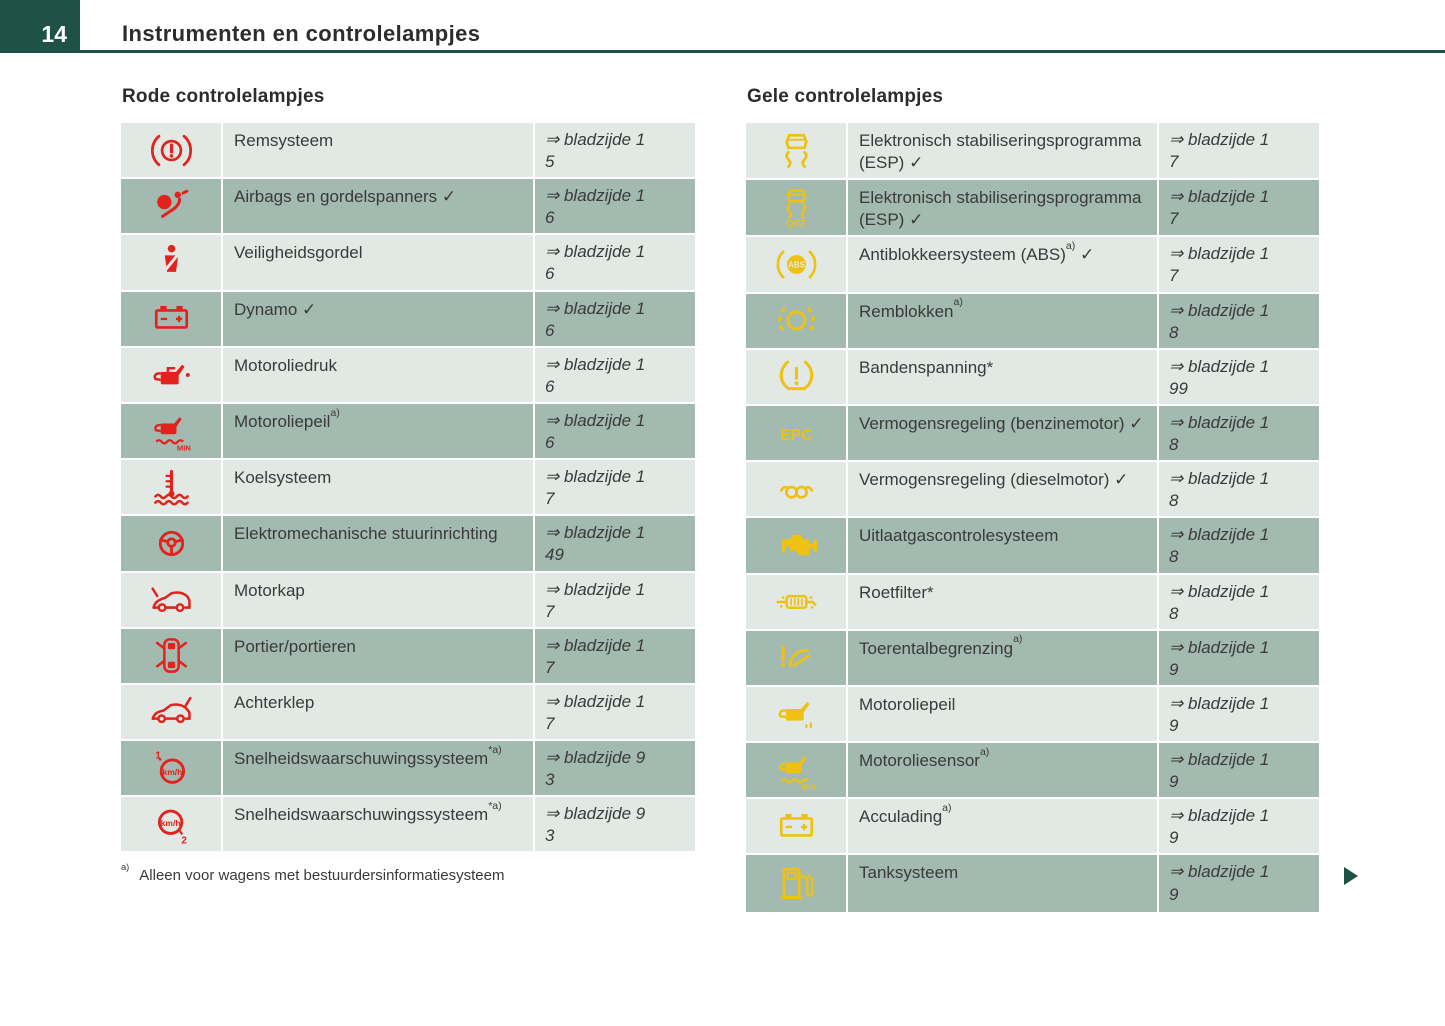 The height and width of the screenshot is (1026, 1445). I want to click on warning-light-label: Bandenspanning*, so click(1002, 376).